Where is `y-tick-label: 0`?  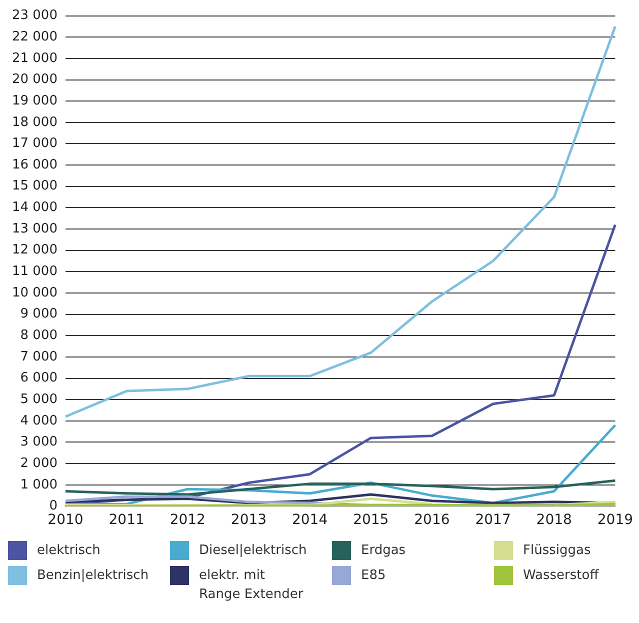 y-tick-label: 0 is located at coordinates (53, 506).